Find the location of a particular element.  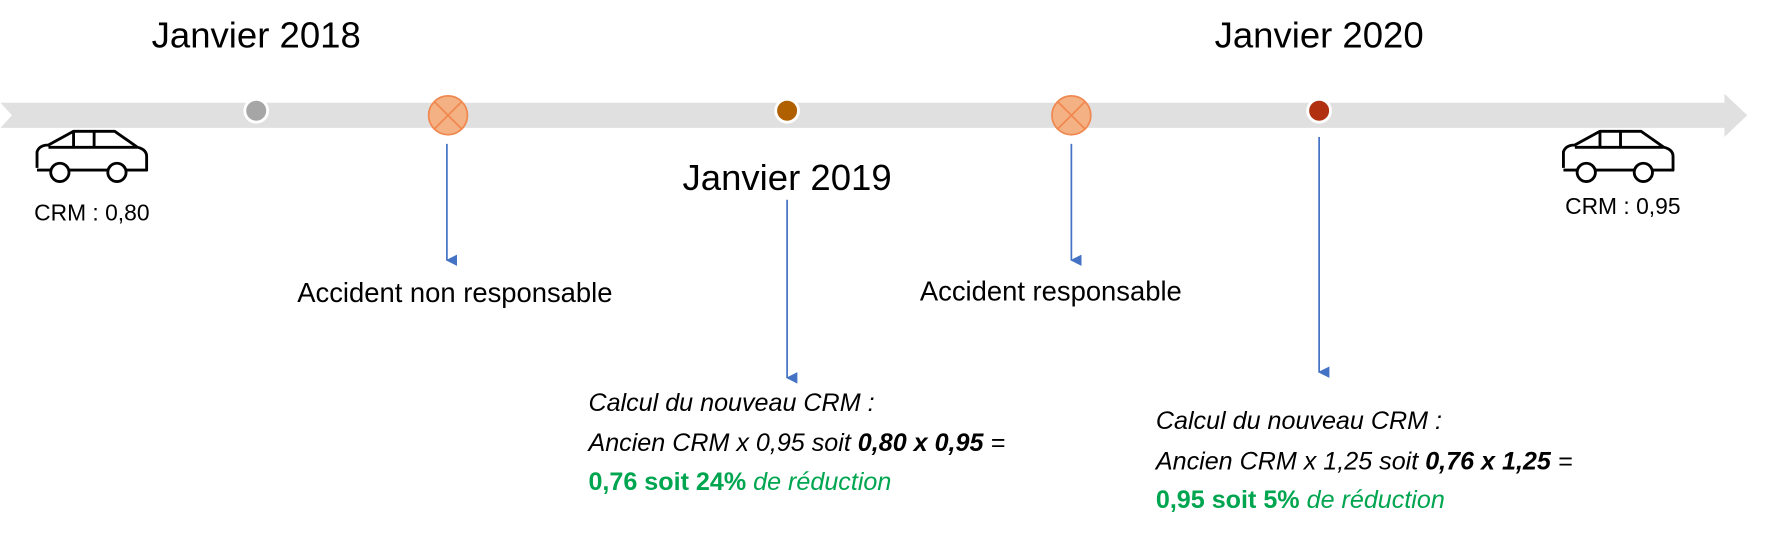

calc-bold: 0,80 x 0,95 is located at coordinates (921, 443).